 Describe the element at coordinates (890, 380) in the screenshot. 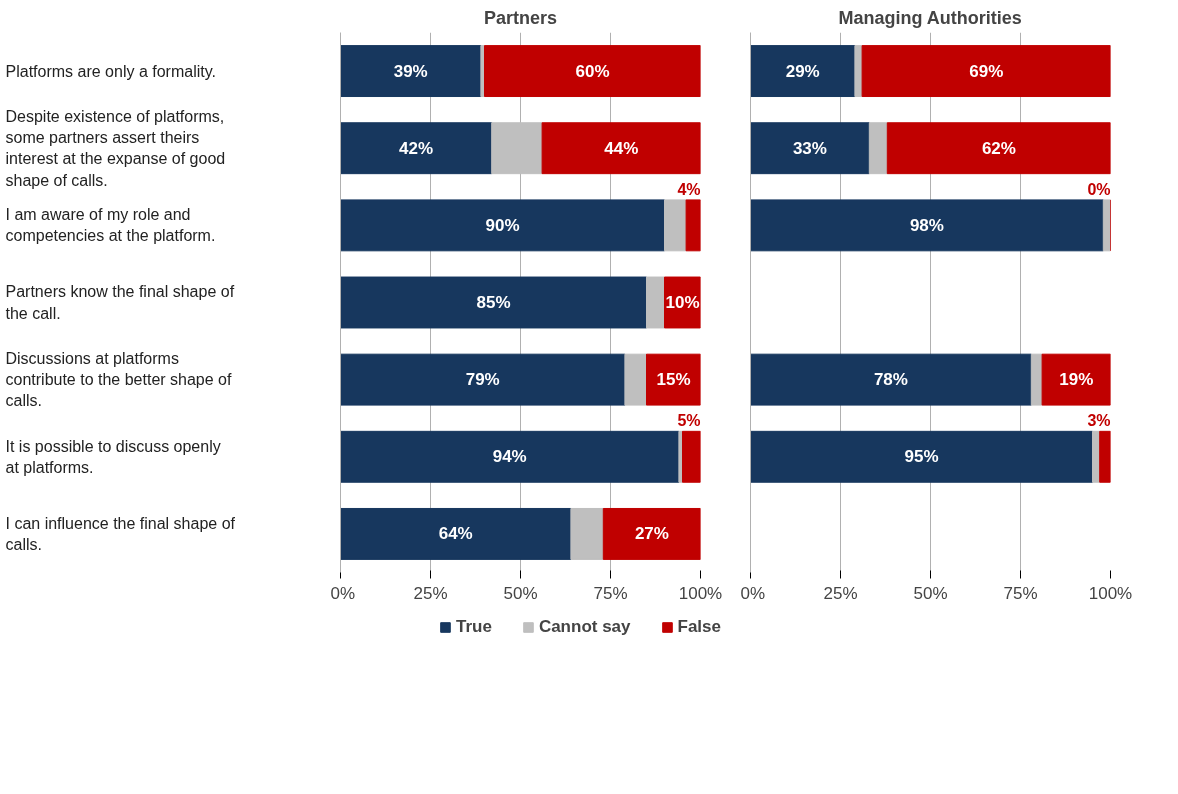

I see `data-label: 78%` at that location.